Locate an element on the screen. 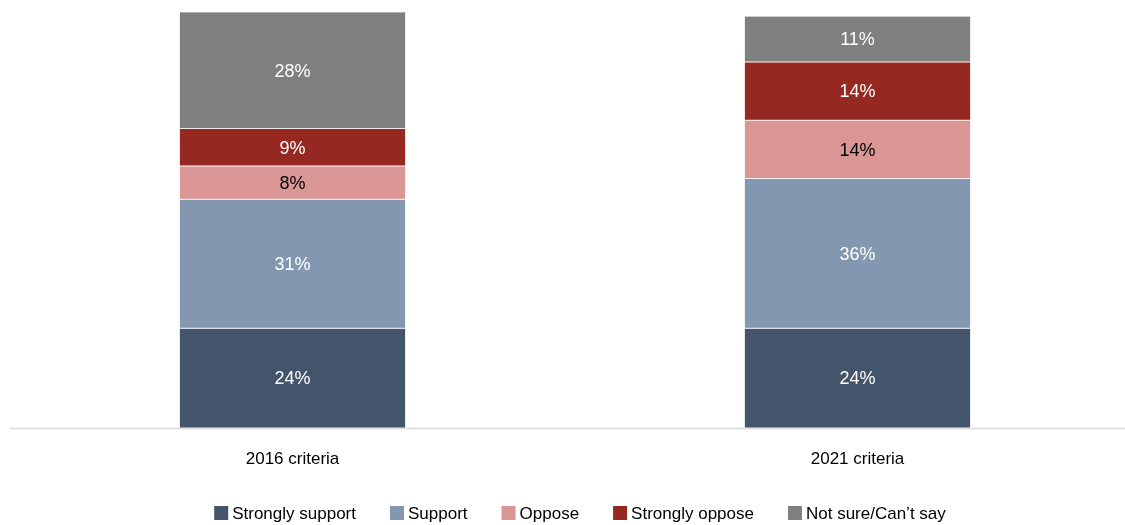  data-label: 28% is located at coordinates (292, 70).